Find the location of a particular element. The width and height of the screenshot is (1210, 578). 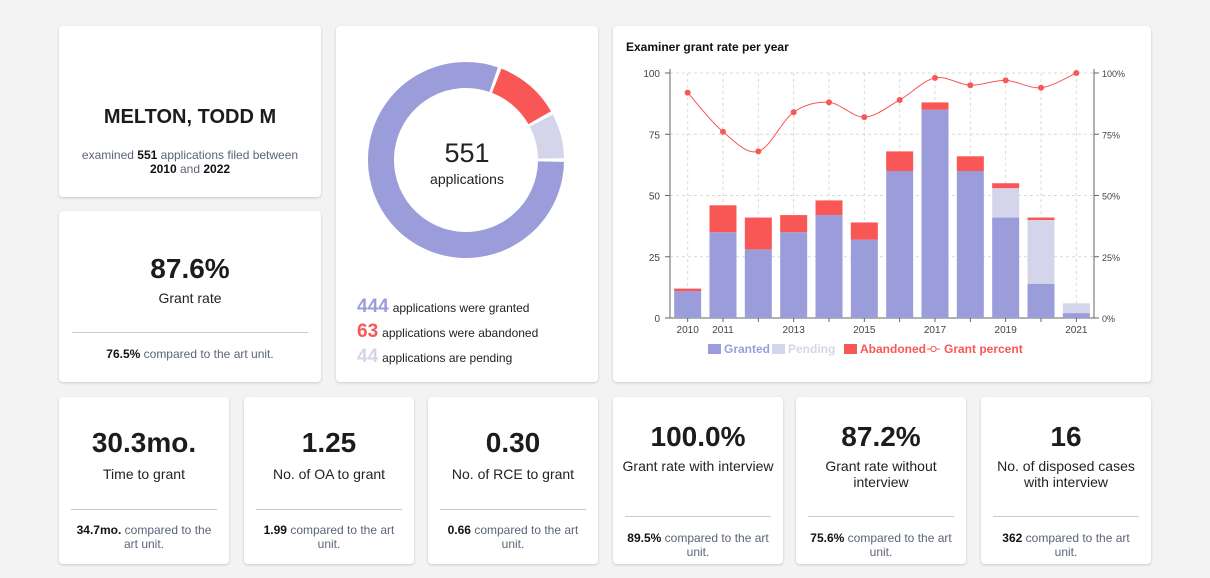

grant-percent-point-2017 is located at coordinates (935, 77).